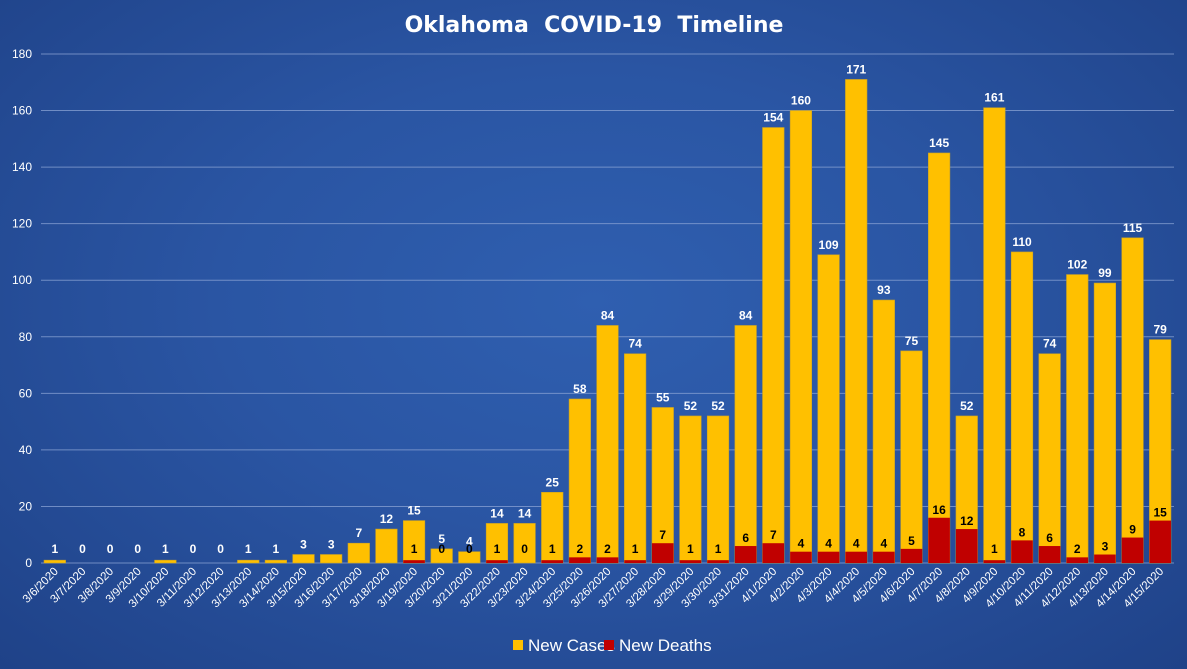  Describe the element at coordinates (22, 308) in the screenshot. I see `y-axis: 0 20 40 60 80 100 120 140 160 180` at that location.